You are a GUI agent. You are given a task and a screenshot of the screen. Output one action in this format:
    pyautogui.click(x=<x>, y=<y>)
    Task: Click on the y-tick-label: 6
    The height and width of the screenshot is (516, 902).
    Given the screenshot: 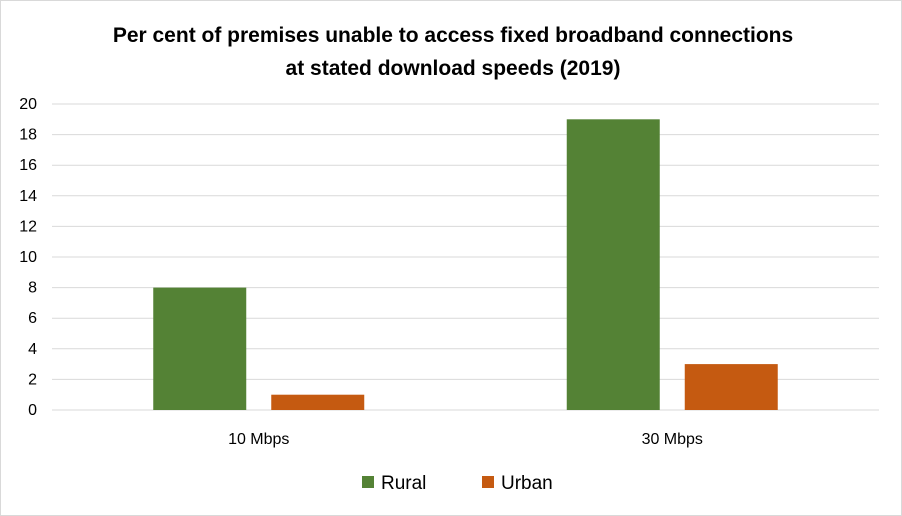 What is the action you would take?
    pyautogui.click(x=32, y=318)
    